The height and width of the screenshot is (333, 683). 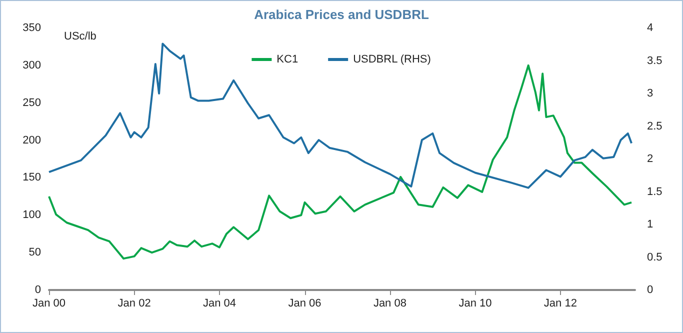 I want to click on y2-tick-label: 4, so click(x=650, y=28).